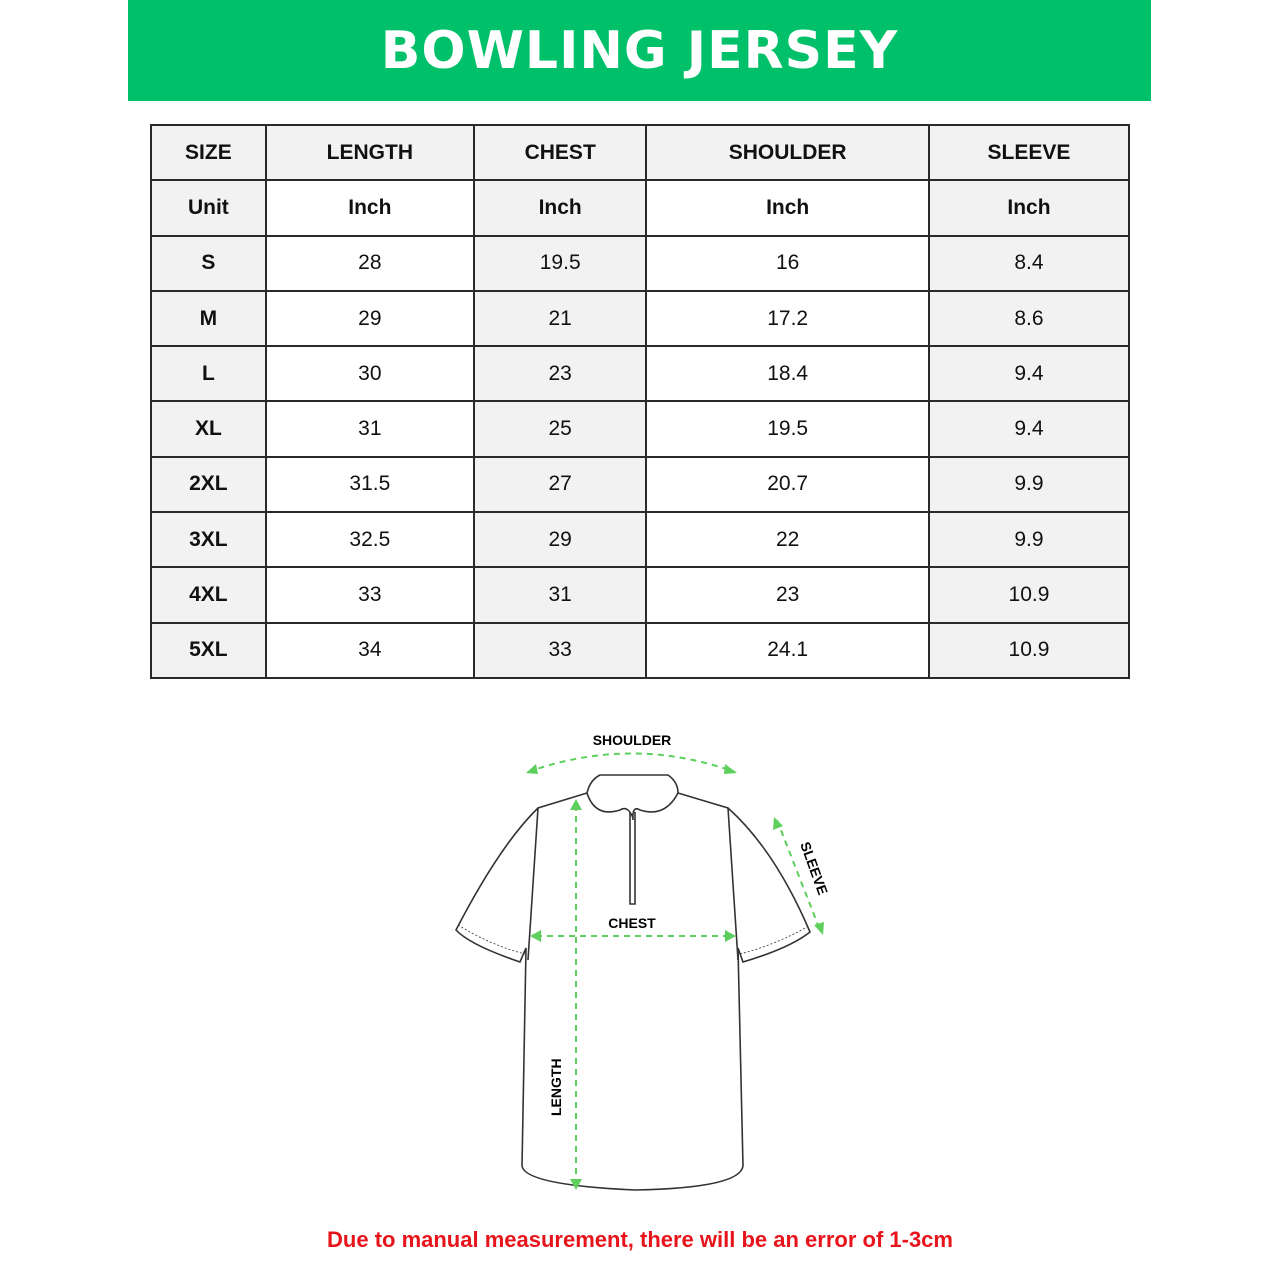 The image size is (1280, 1280). Describe the element at coordinates (369, 263) in the screenshot. I see `table-cell: 28` at that location.